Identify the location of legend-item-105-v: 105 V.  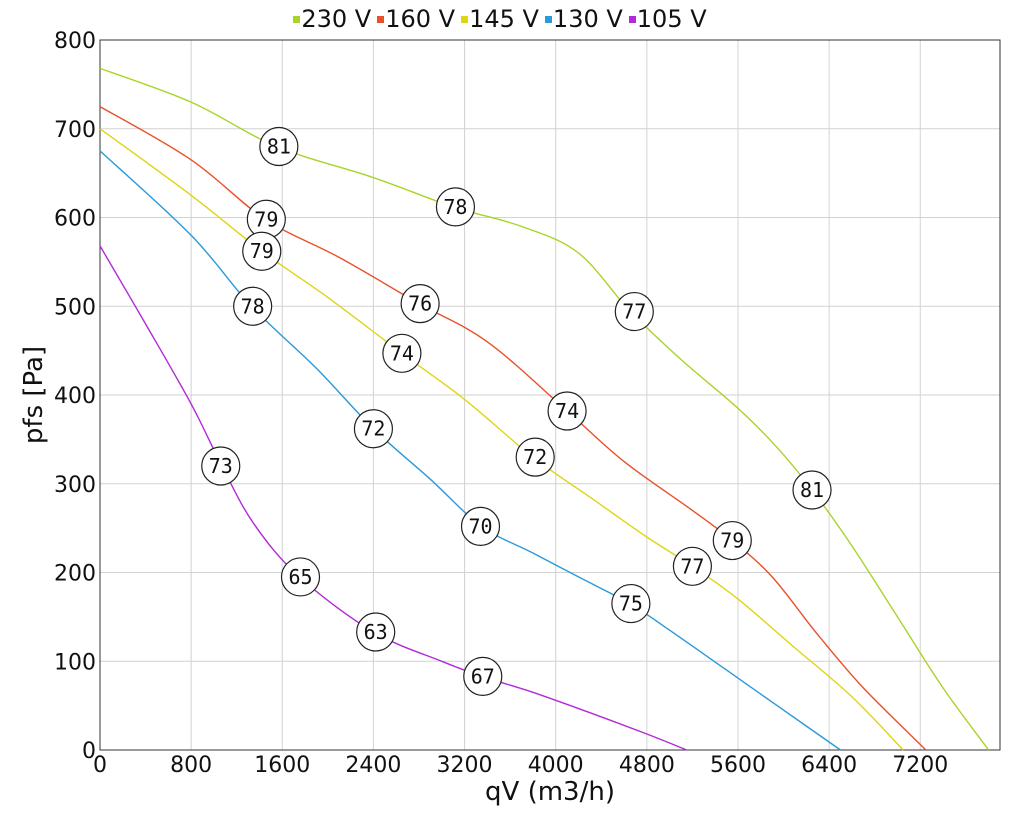
(667, 19).